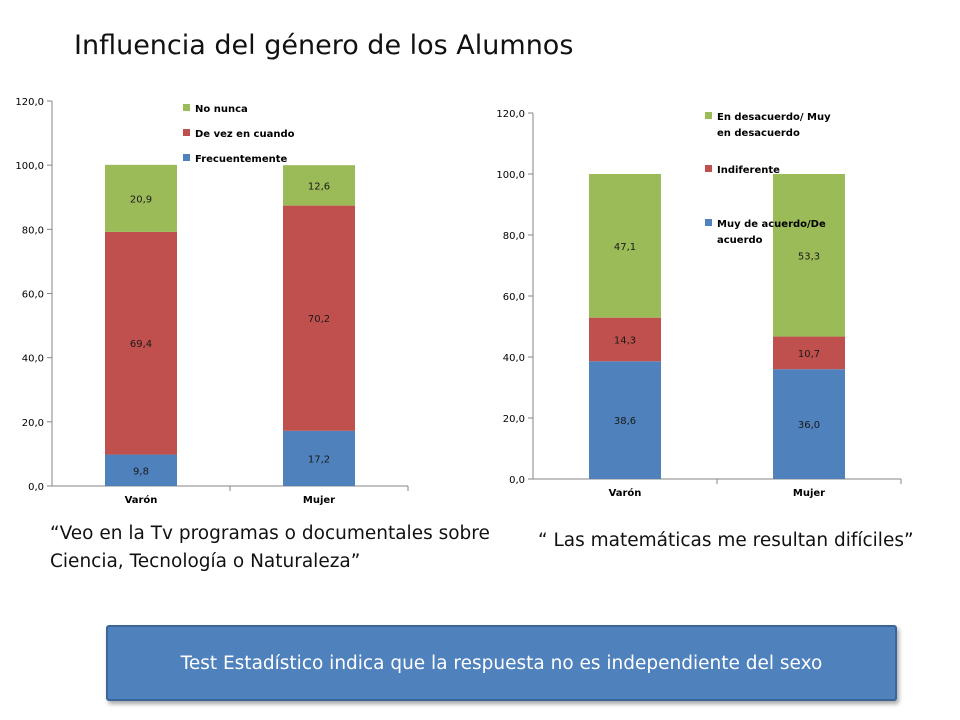 This screenshot has width=960, height=720. What do you see at coordinates (241, 159) in the screenshot?
I see `legend-label: Frecuentemente` at bounding box center [241, 159].